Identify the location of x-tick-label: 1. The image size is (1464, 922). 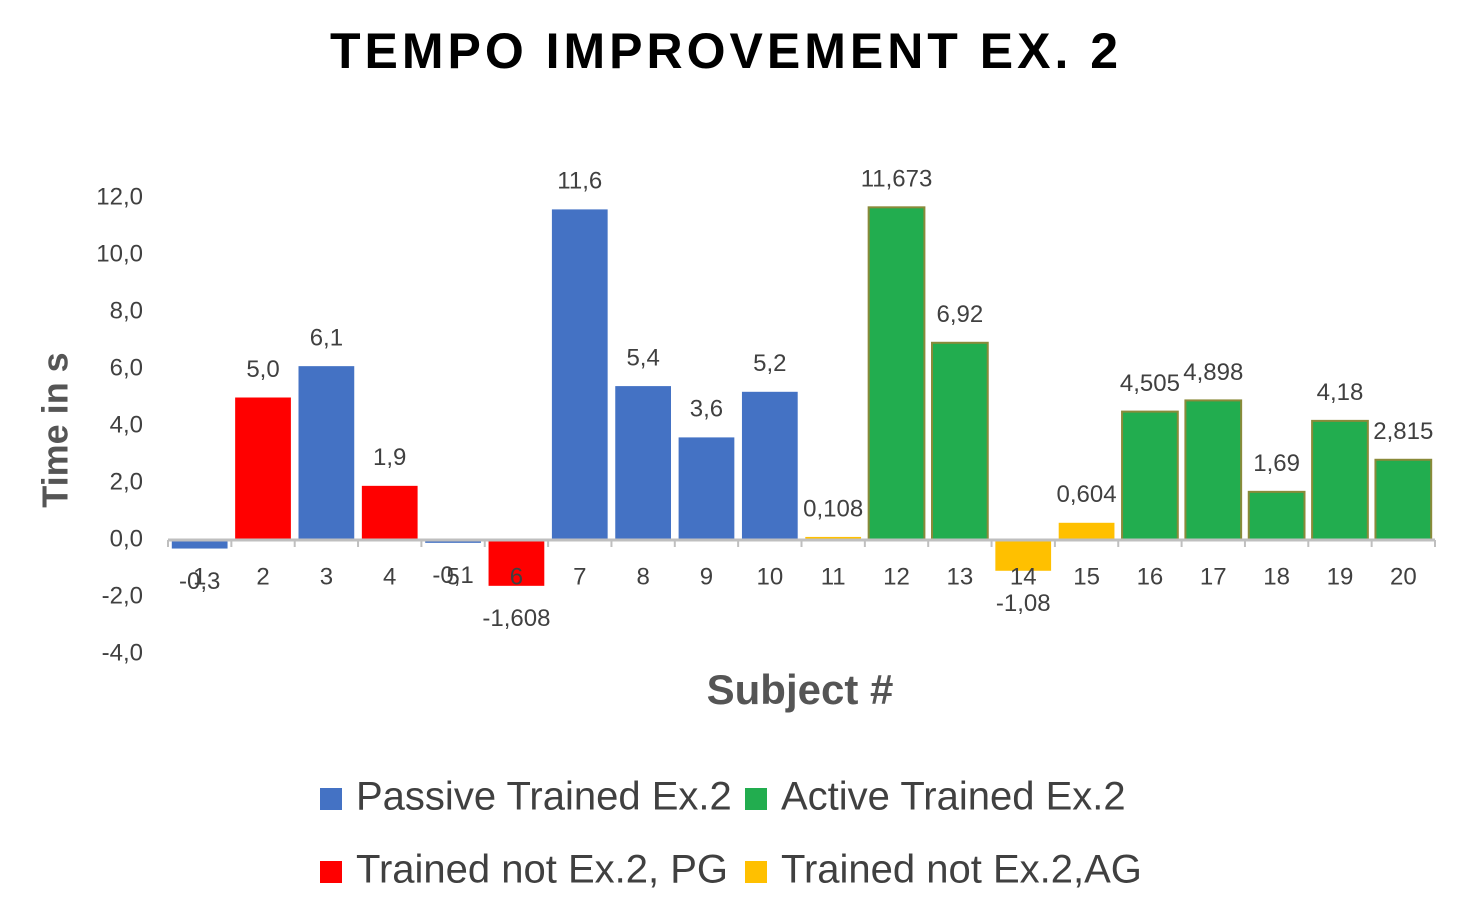
(199, 576).